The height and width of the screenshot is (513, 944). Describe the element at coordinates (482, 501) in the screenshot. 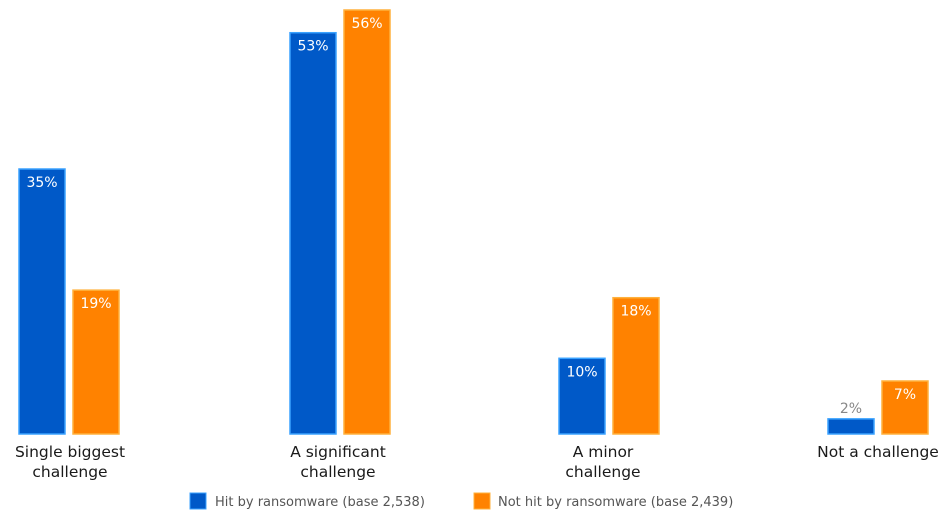

I see `legend-swatch-not-hit` at that location.